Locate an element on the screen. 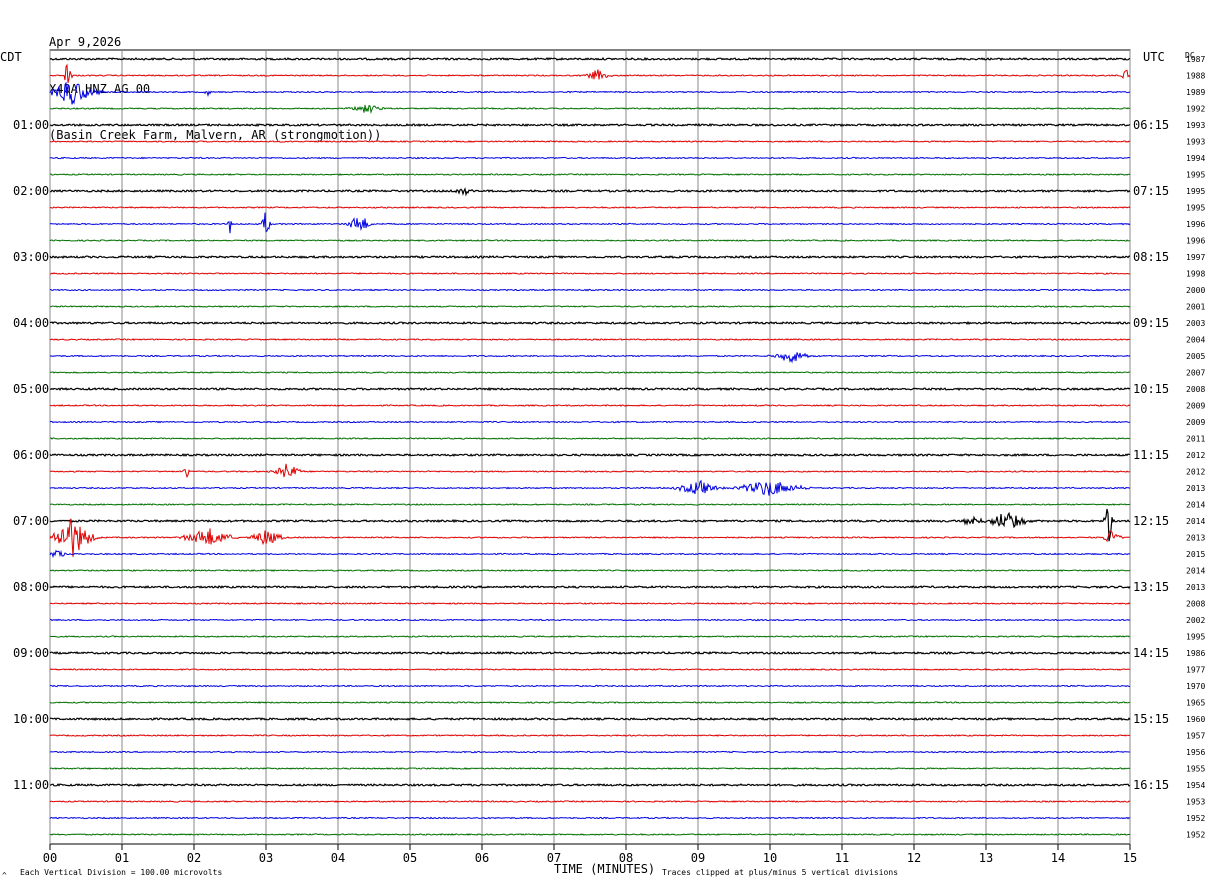 The height and width of the screenshot is (886, 1210). x-tick-label: 03 is located at coordinates (266, 858).